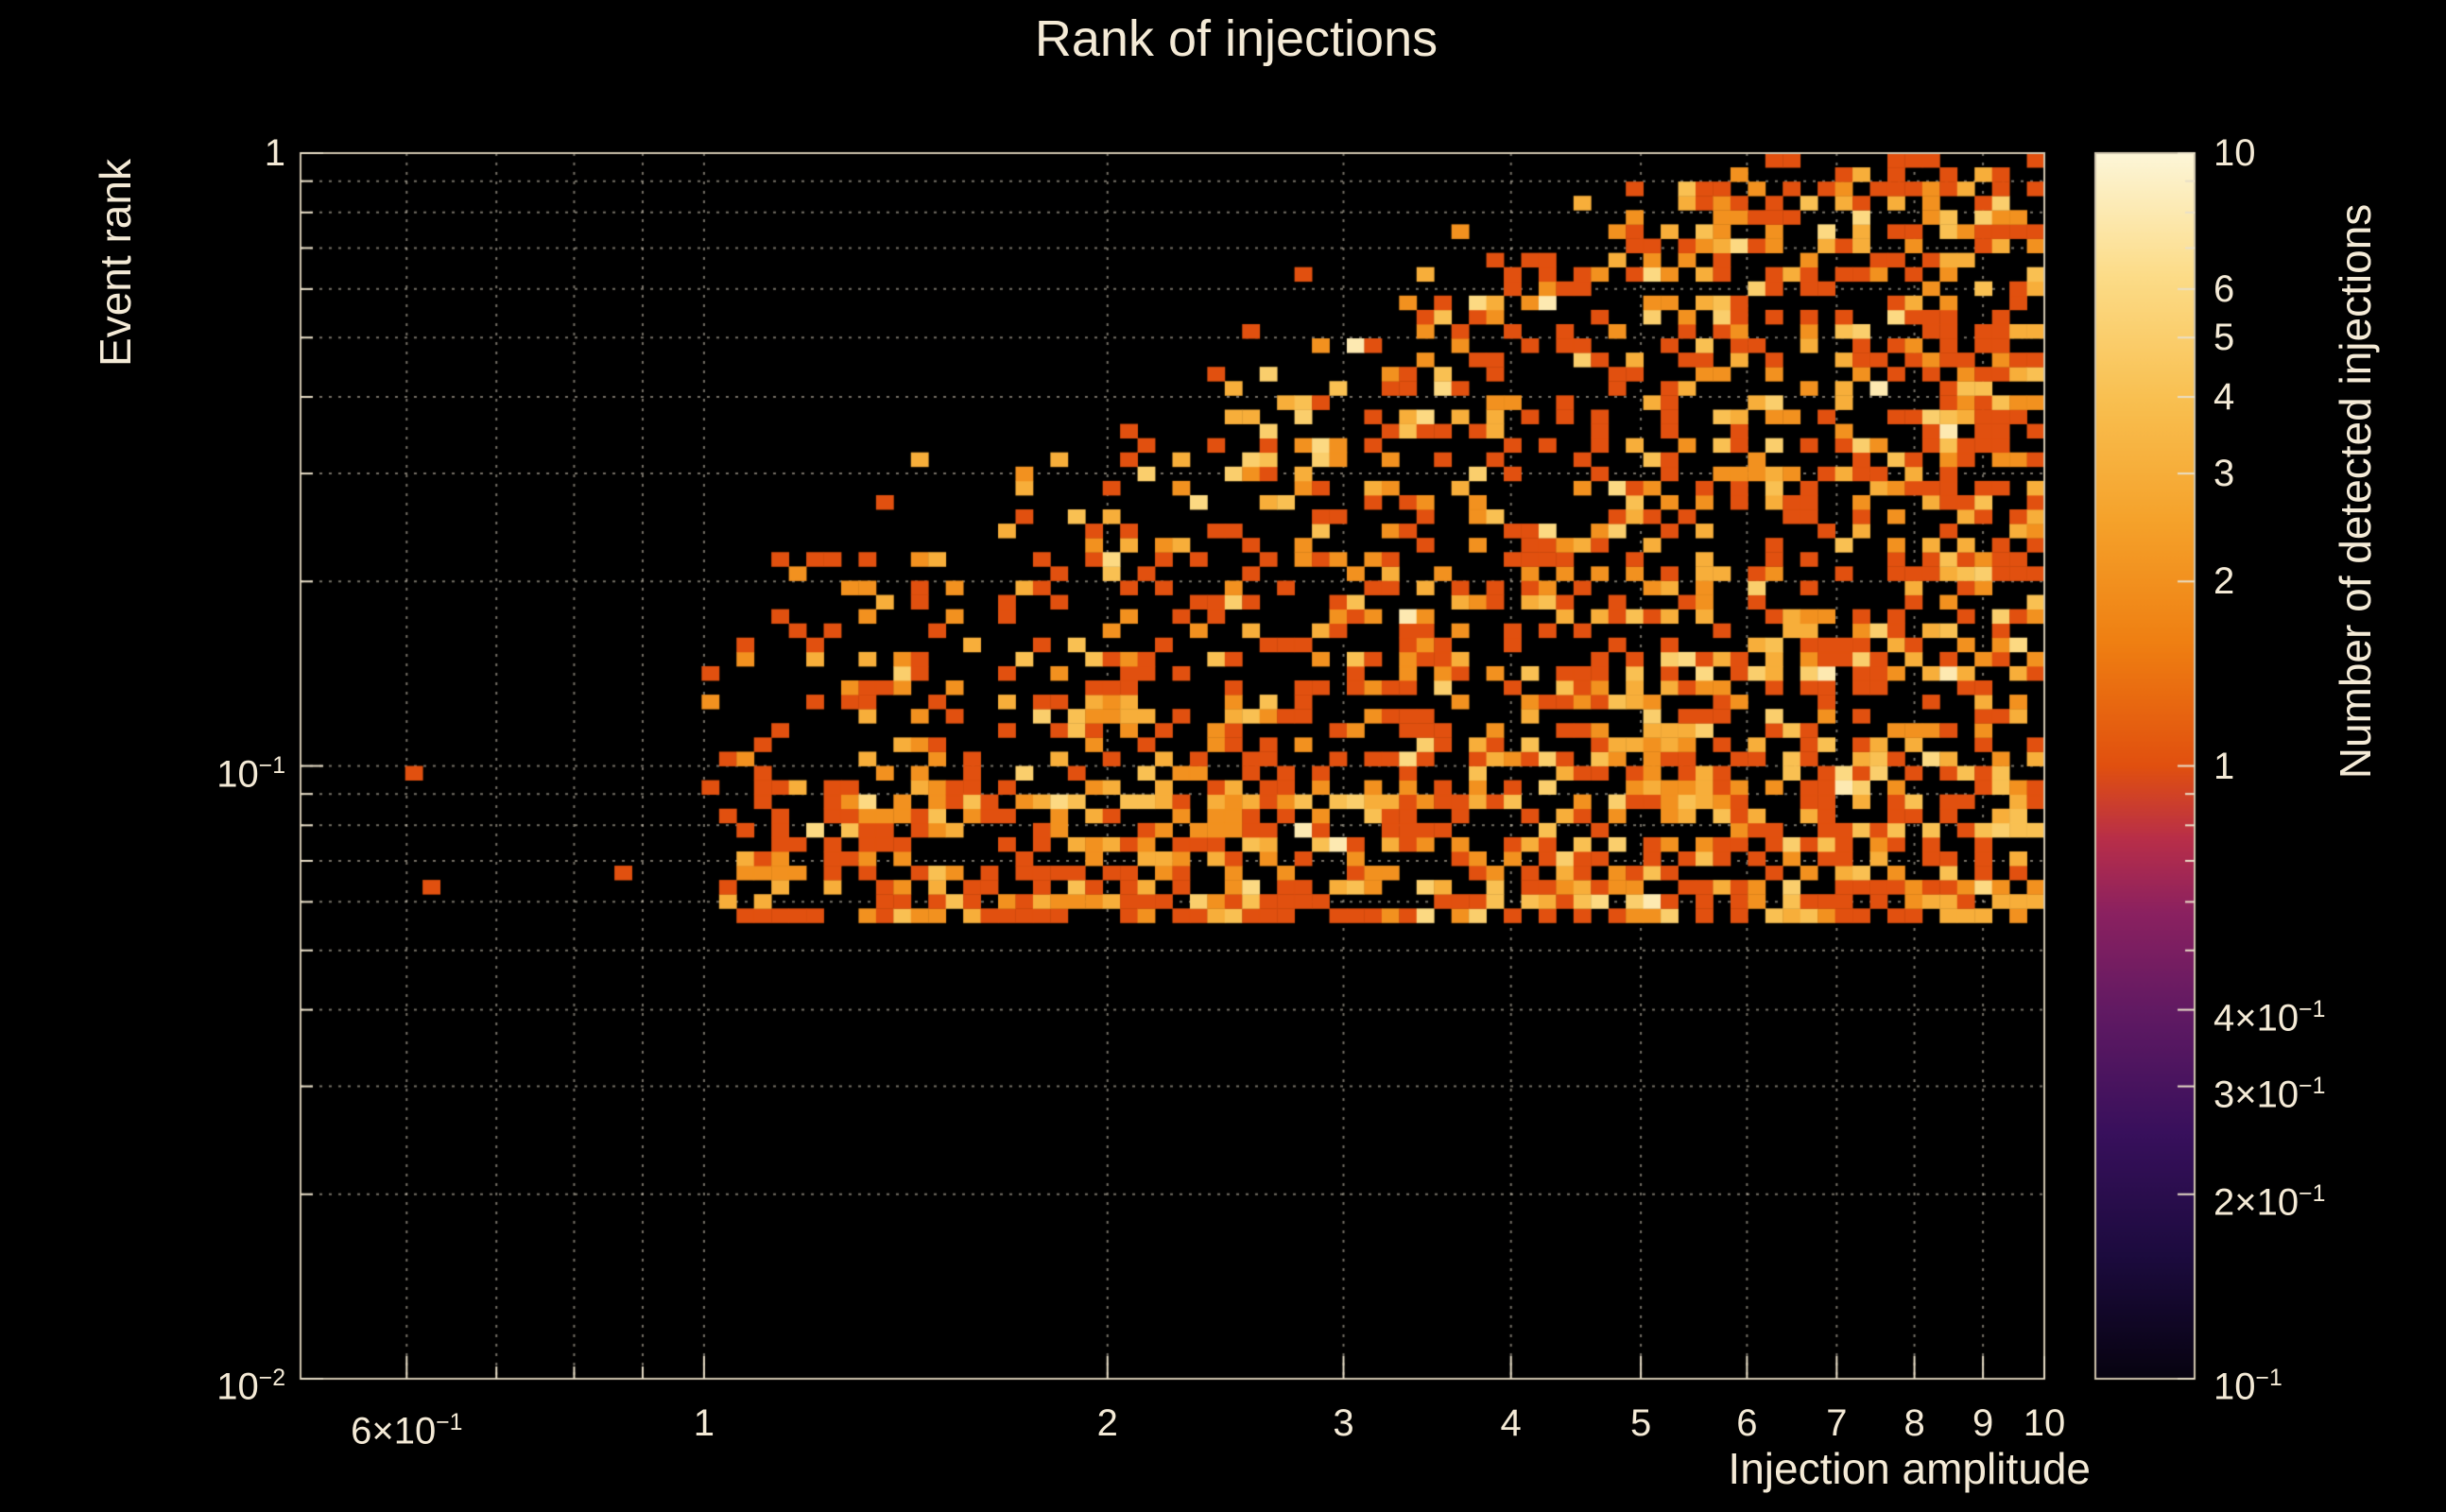 This screenshot has width=2446, height=1512. Describe the element at coordinates (2224, 581) in the screenshot. I see `colorbar-tick-label: 2` at that location.